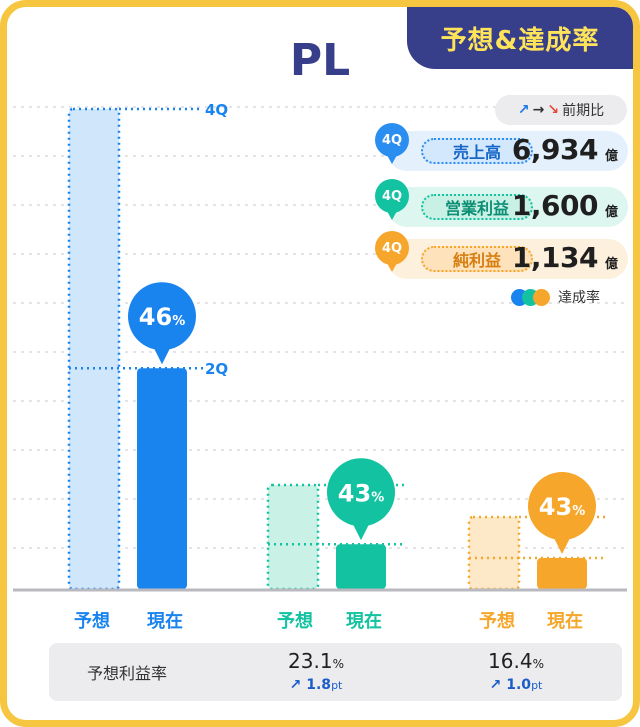  Describe the element at coordinates (127, 673) in the screenshot. I see `forecast-margin-label: 予想利益率` at that location.